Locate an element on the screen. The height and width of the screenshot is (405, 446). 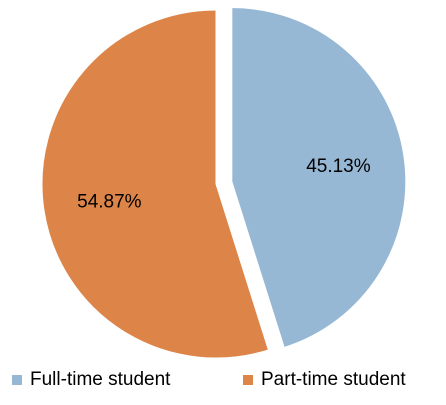
legend: Full-time student Part-time student is located at coordinates (209, 379).